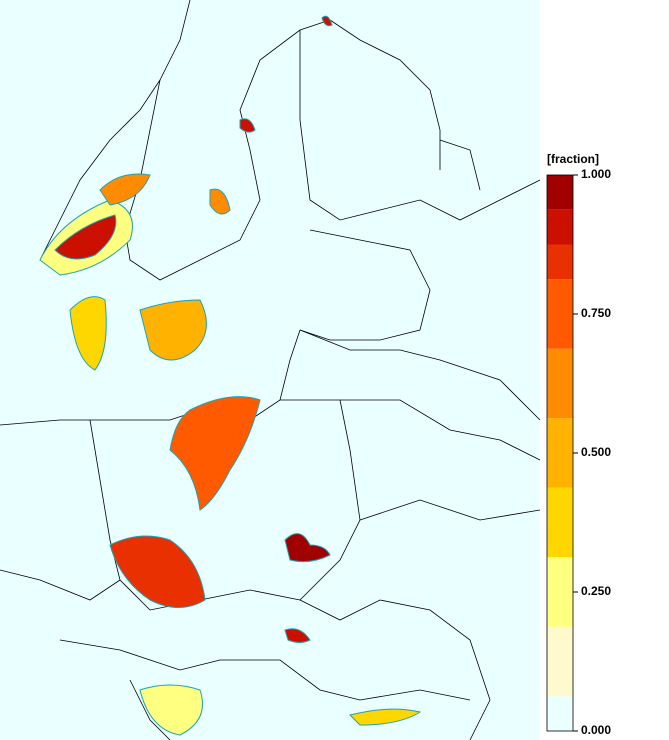 Image resolution: width=669 pixels, height=740 pixels. Describe the element at coordinates (596, 730) in the screenshot. I see `colorbar-tick-label: 0.000` at that location.